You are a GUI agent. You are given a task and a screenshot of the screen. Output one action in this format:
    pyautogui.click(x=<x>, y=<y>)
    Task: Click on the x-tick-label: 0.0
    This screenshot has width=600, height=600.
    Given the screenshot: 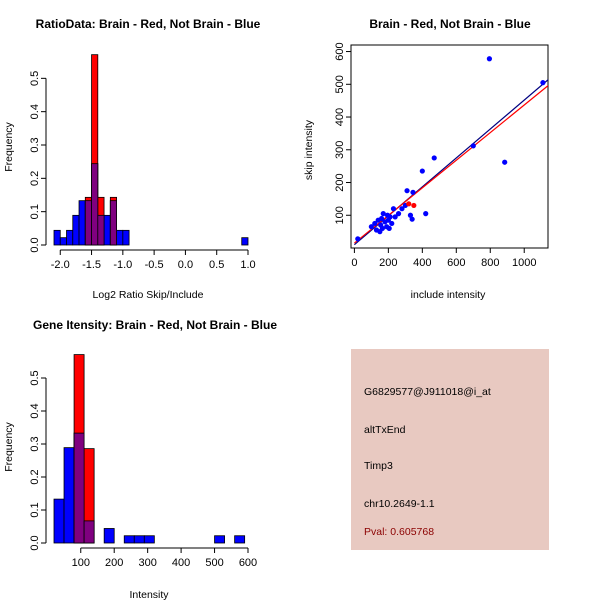 What is the action you would take?
    pyautogui.click(x=185, y=265)
    